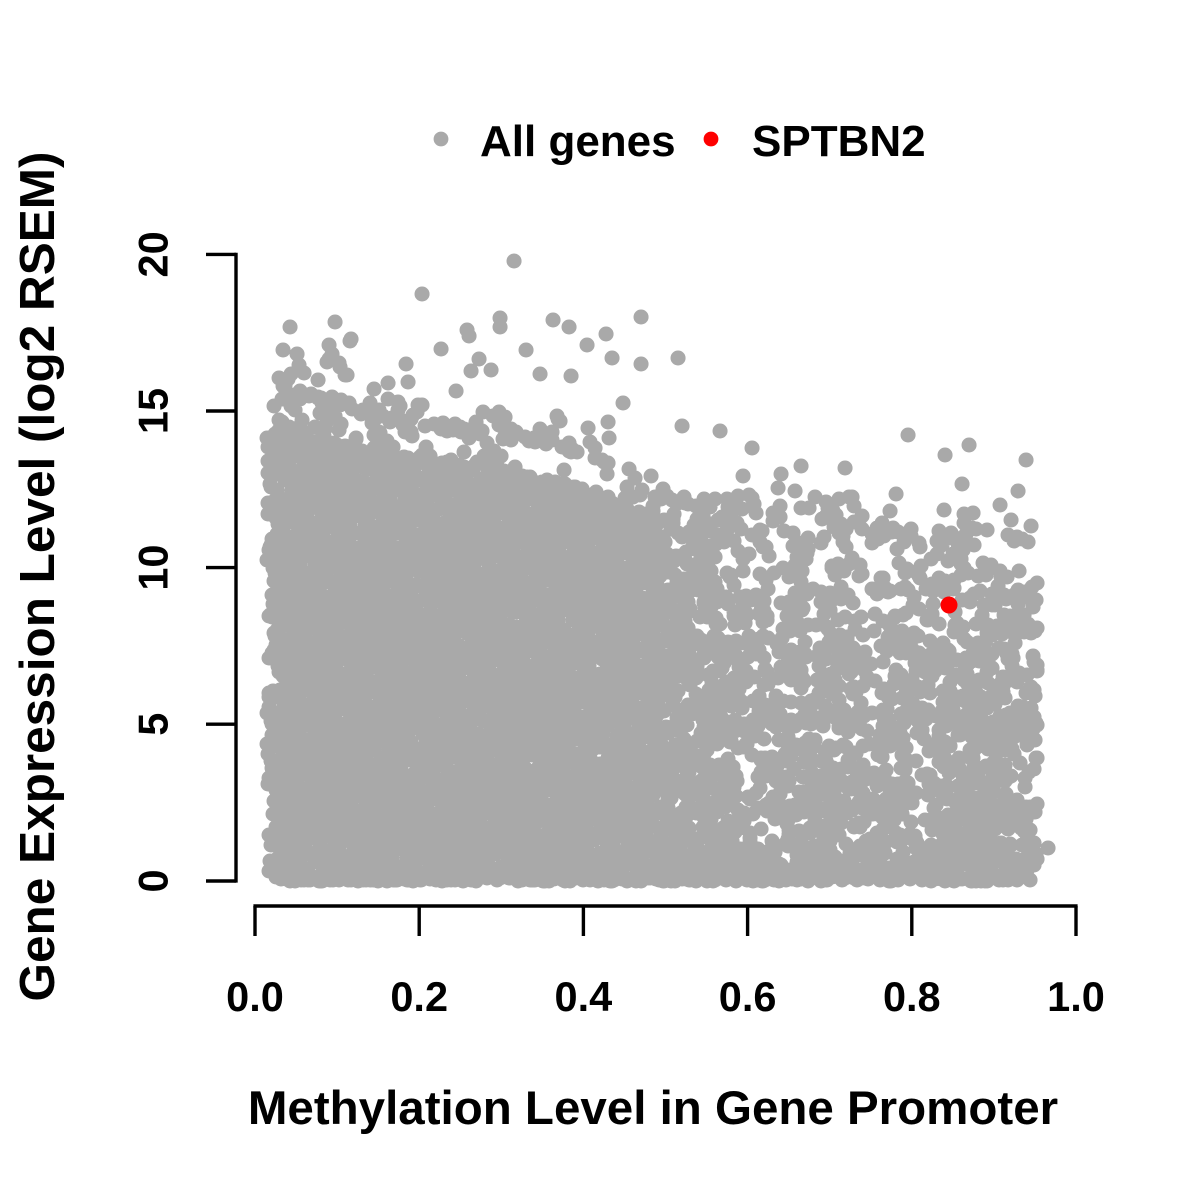  What do you see at coordinates (419, 996) in the screenshot?
I see `svg-text: 0.2` at bounding box center [419, 996].